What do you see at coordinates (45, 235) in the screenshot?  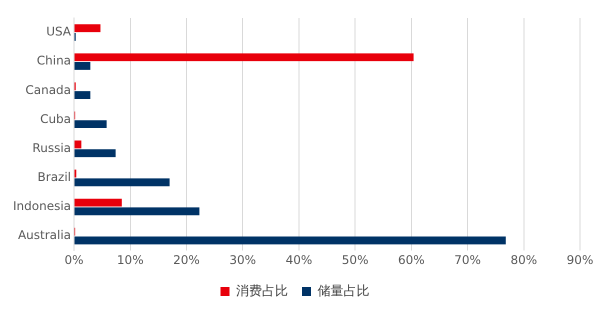 I see `y-tick-label: Australia` at bounding box center [45, 235].